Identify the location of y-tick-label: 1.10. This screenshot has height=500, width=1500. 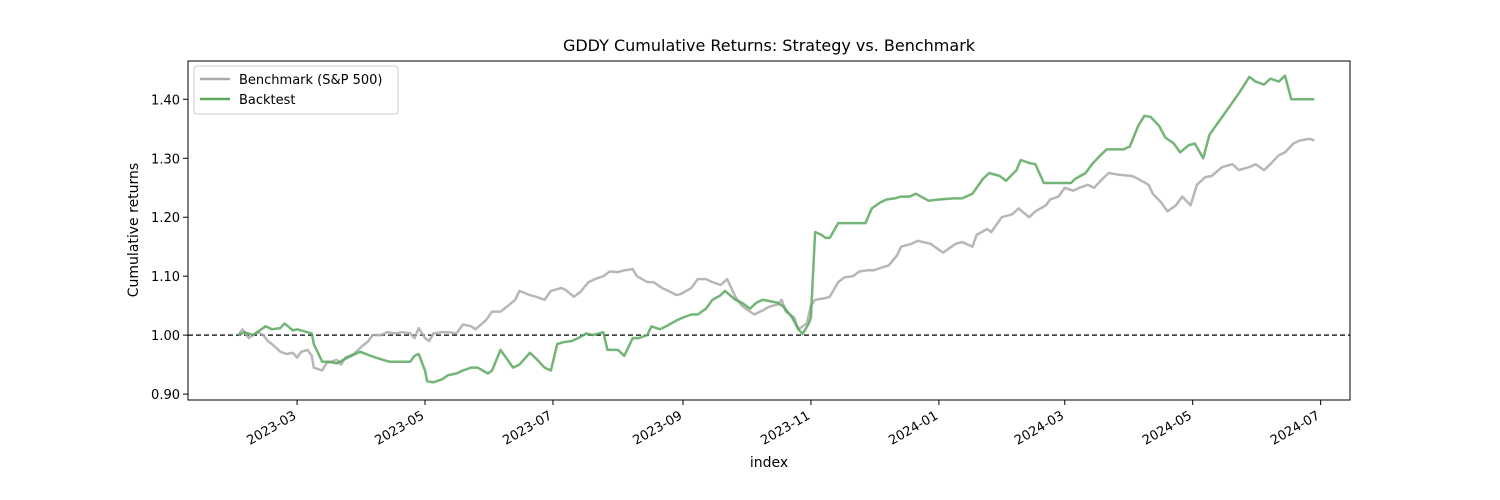
(165, 277).